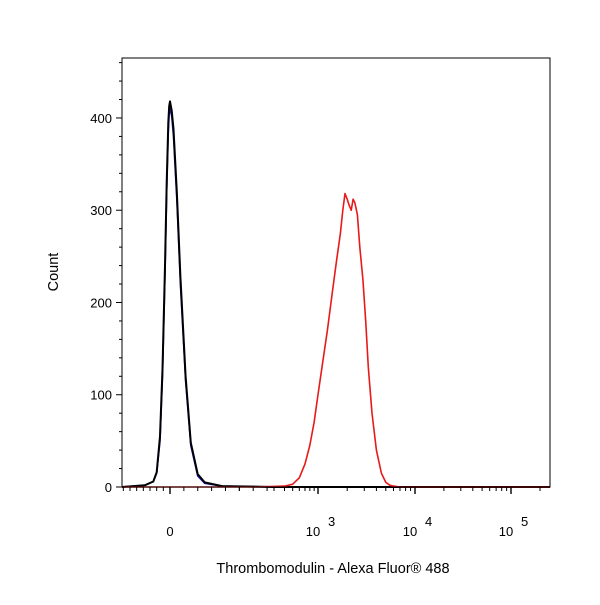 This screenshot has width=600, height=605. Describe the element at coordinates (313, 531) in the screenshot. I see `x-tick-label-1: 10` at that location.